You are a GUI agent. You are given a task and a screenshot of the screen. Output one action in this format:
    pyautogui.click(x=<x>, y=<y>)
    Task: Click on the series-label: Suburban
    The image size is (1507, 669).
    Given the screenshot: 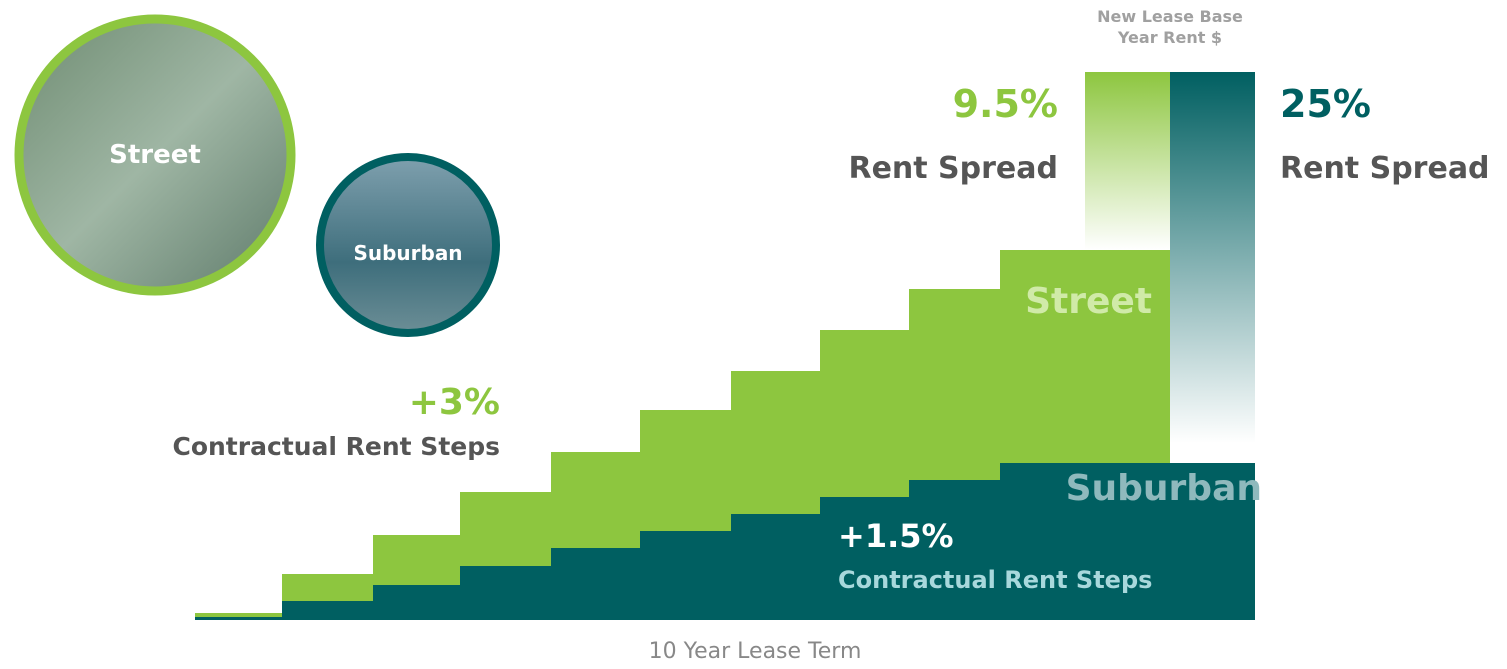 What is the action you would take?
    pyautogui.click(x=1164, y=488)
    